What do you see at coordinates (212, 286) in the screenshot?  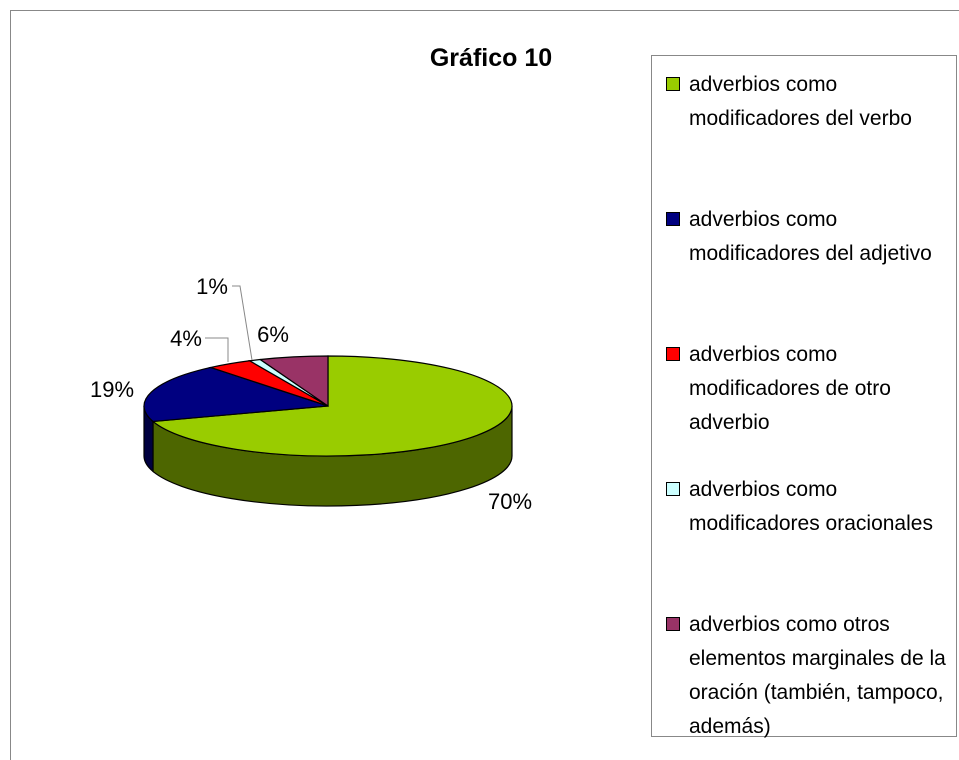 I see `data-label: 1%` at bounding box center [212, 286].